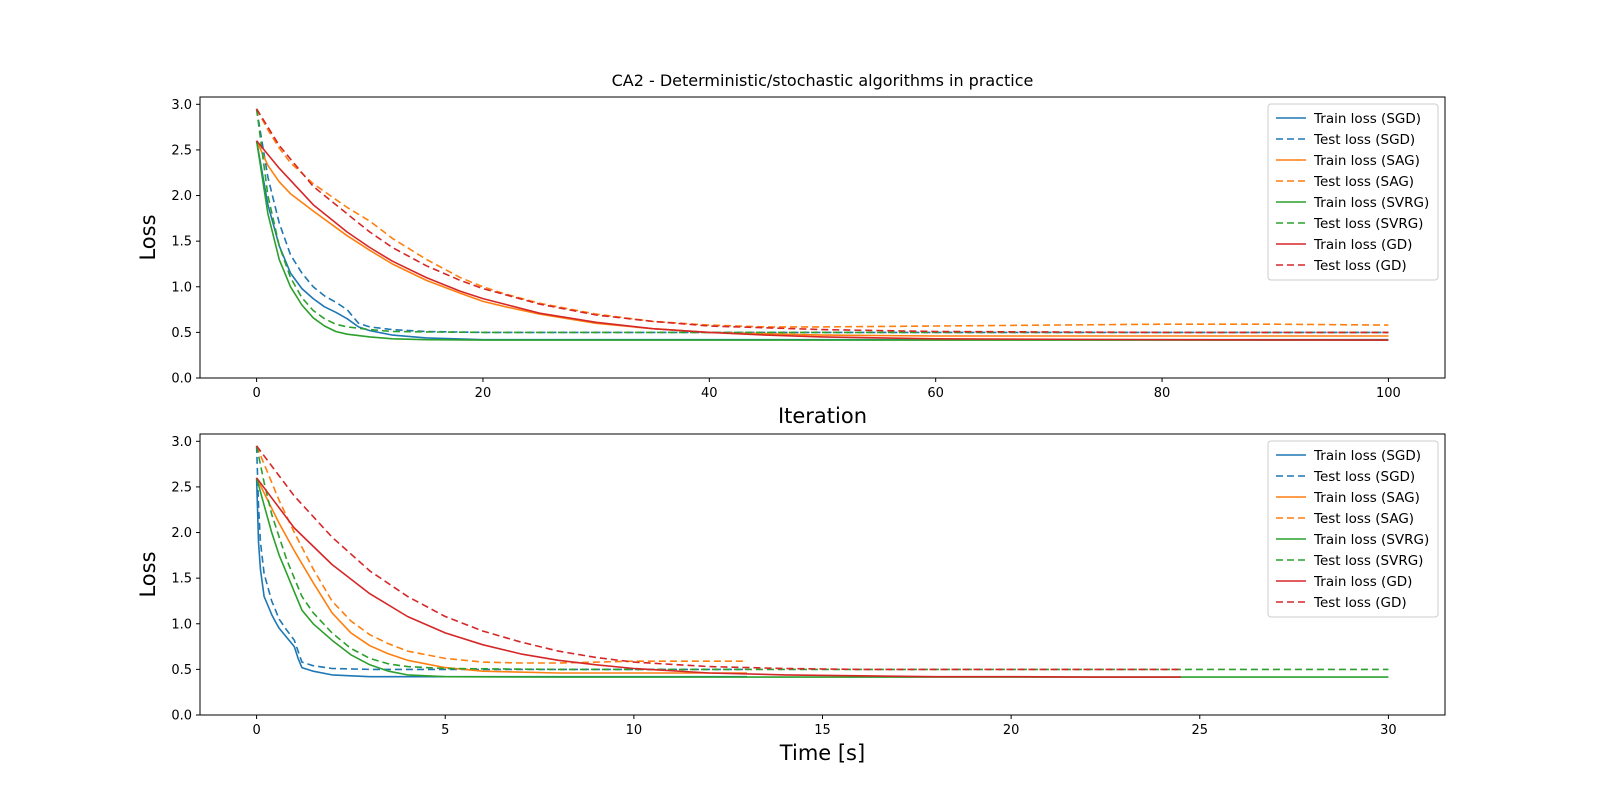  Describe the element at coordinates (822, 730) in the screenshot. I see `x-tick-label: 15` at that location.